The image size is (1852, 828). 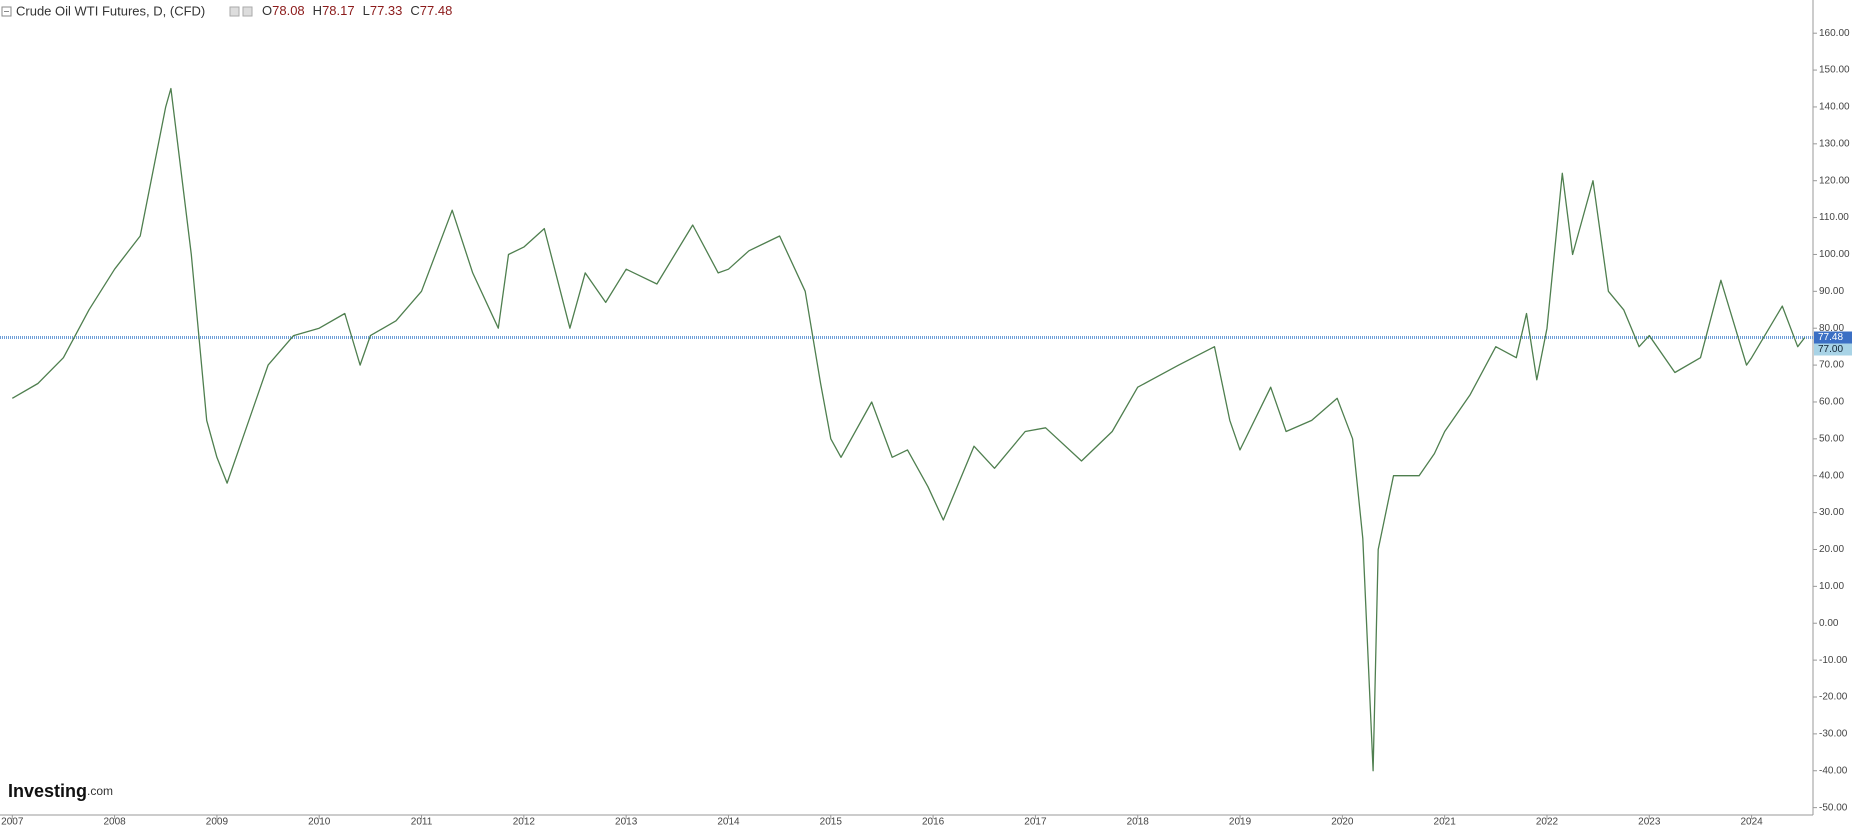 What do you see at coordinates (1831, 438) in the screenshot?
I see `y-tick-label: 50.00` at bounding box center [1831, 438].